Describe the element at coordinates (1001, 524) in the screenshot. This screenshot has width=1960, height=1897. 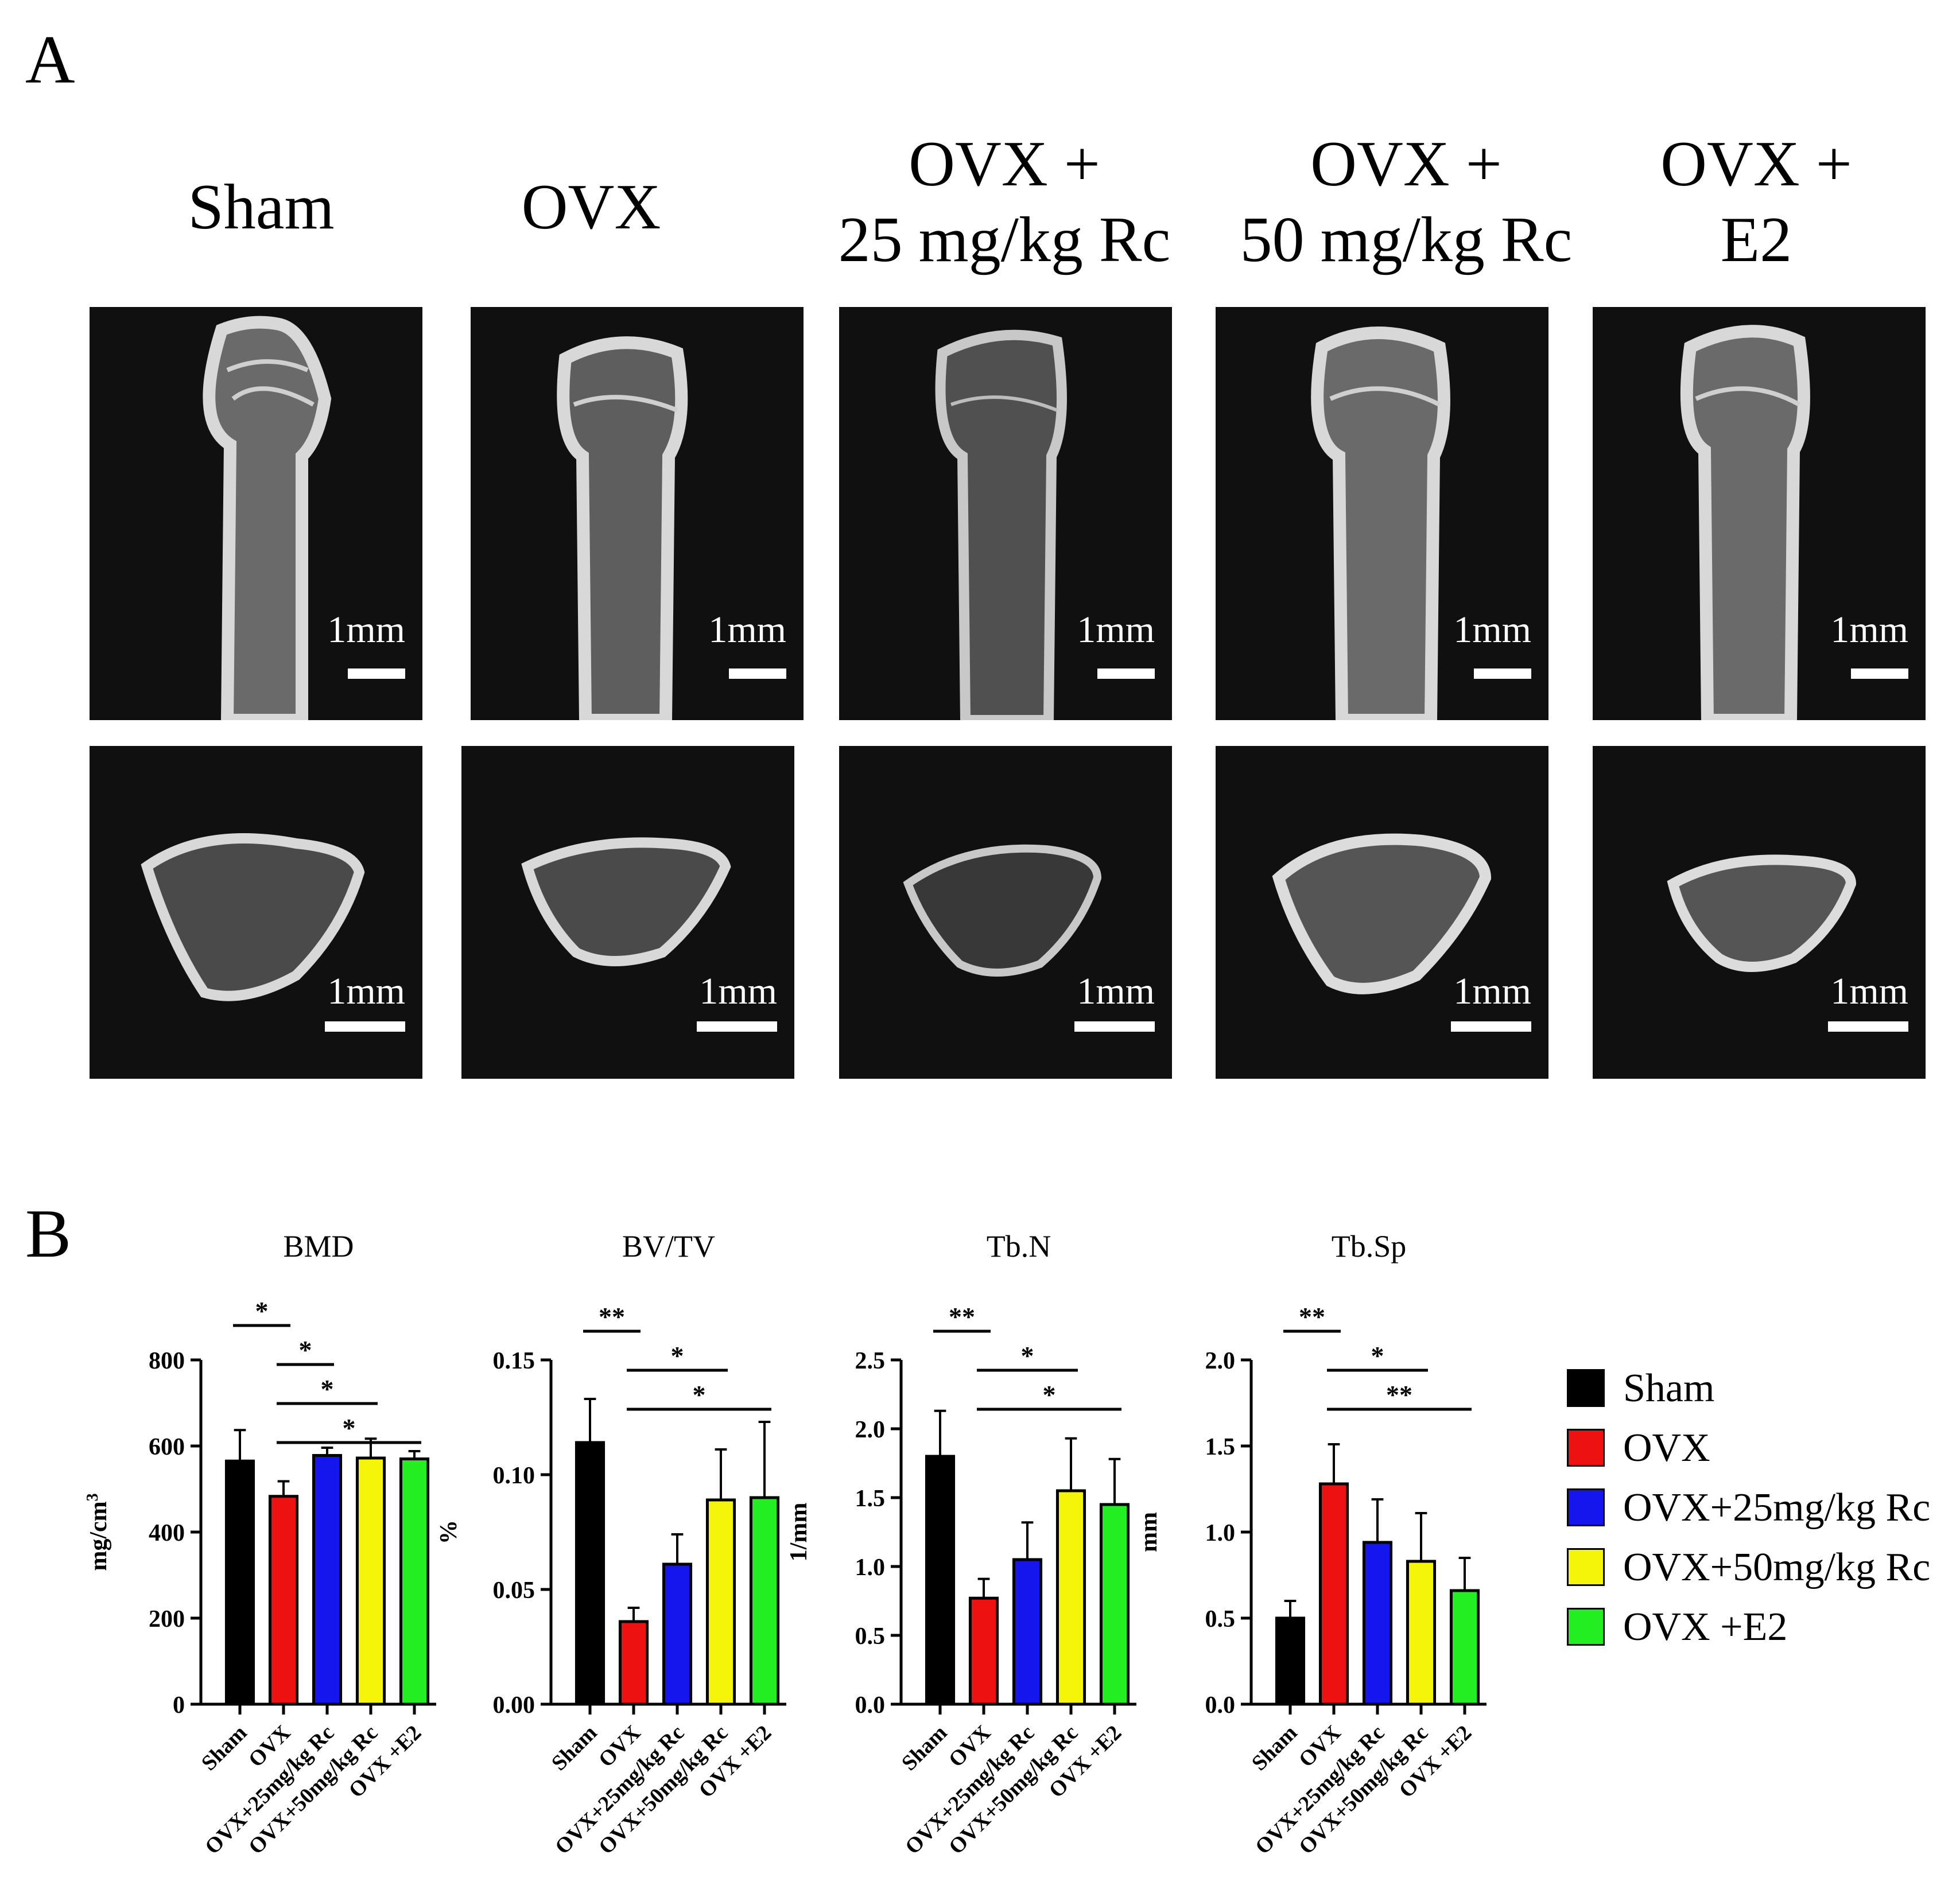
I see `bone-longitudinal-ovx-25-shape` at that location.